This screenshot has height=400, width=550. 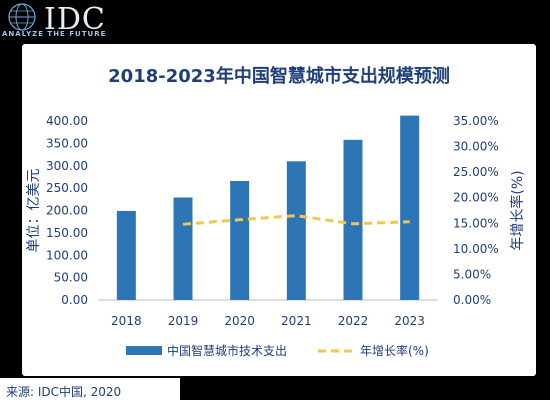 What do you see at coordinates (67, 188) in the screenshot?
I see `y-tick-label: 250.00` at bounding box center [67, 188].